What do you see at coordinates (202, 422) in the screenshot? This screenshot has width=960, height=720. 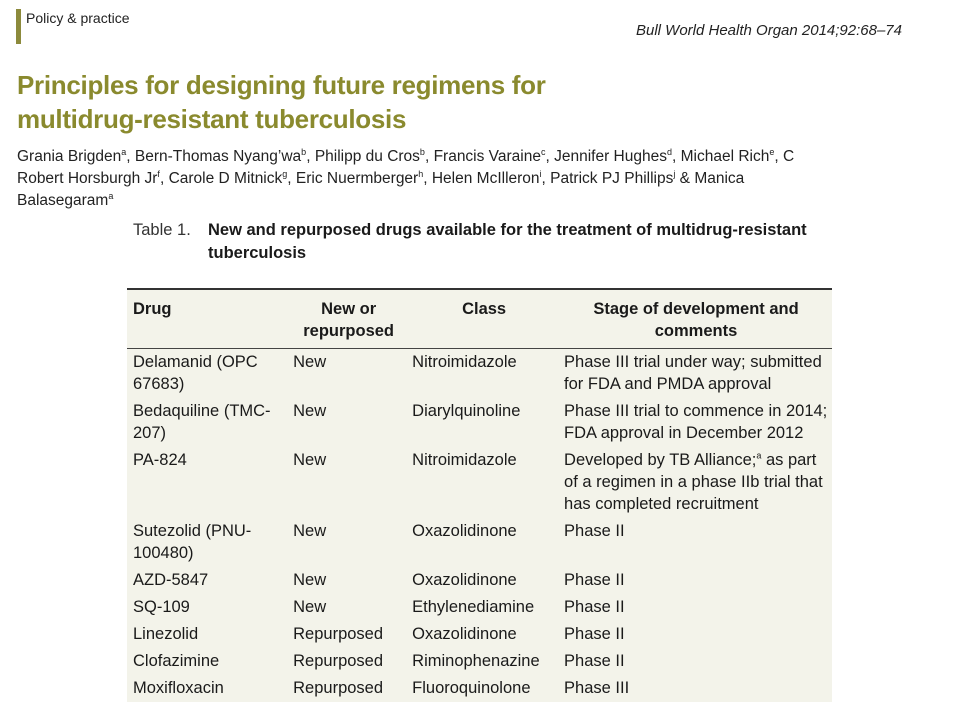 I see `cell-drug: Bedaquiline (TMC-207)` at bounding box center [202, 422].